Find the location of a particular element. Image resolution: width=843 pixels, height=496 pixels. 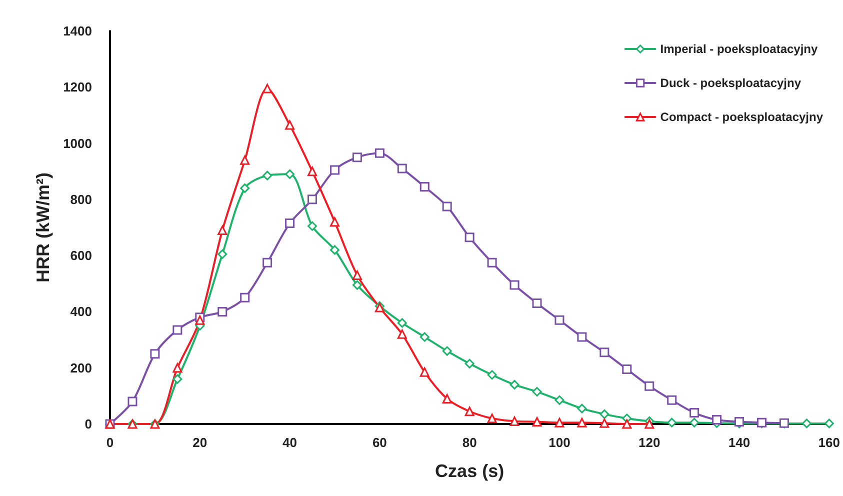

x-tick-label: 140 is located at coordinates (739, 442).